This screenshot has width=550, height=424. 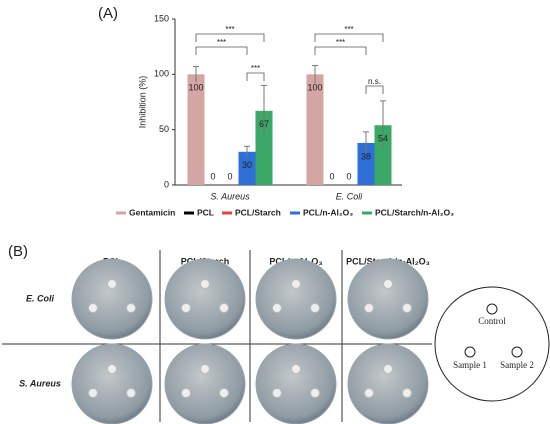 What do you see at coordinates (328, 212) in the screenshot?
I see `legend-label: PCL/n-Al₂O₃` at bounding box center [328, 212].